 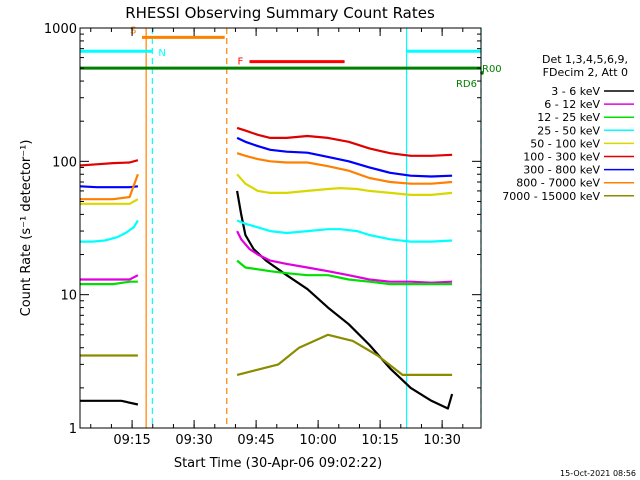 What do you see at coordinates (68, 296) in the screenshot?
I see `y-tick-label-1: 10` at bounding box center [68, 296].